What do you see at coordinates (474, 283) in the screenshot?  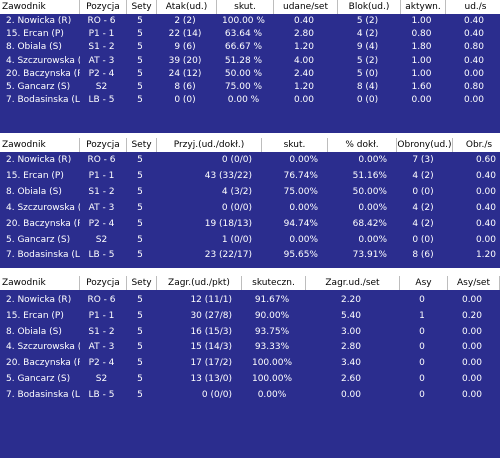 I see `column-header: Asy/set` at bounding box center [474, 283].